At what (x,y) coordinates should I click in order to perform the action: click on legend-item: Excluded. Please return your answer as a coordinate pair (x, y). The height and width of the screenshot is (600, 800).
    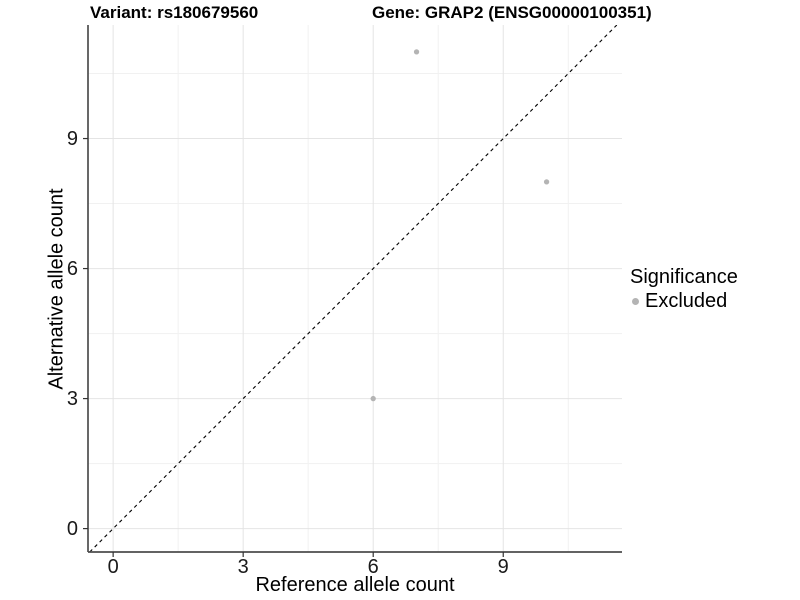
    Looking at the image, I should click on (684, 301).